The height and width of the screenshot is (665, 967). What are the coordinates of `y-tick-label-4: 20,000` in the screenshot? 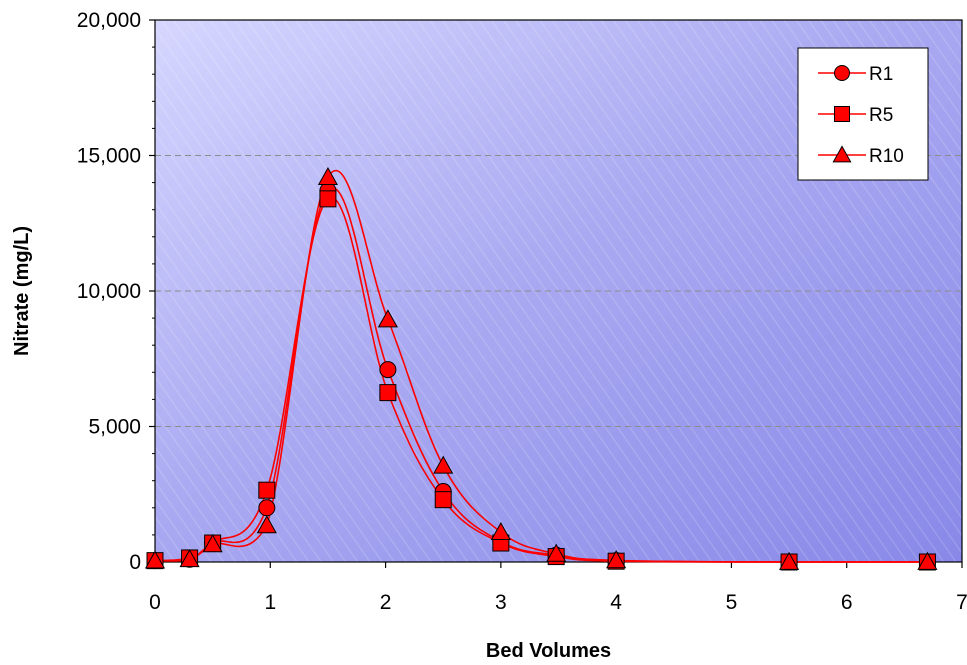 It's located at (109, 20).